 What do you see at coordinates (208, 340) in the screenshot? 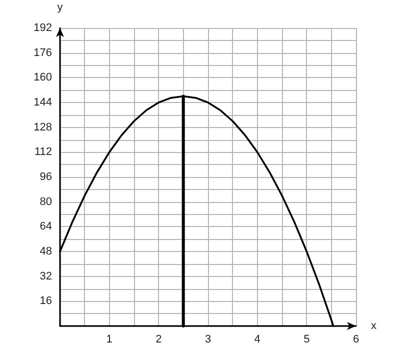
I see `x-tick-label: 3` at bounding box center [208, 340].